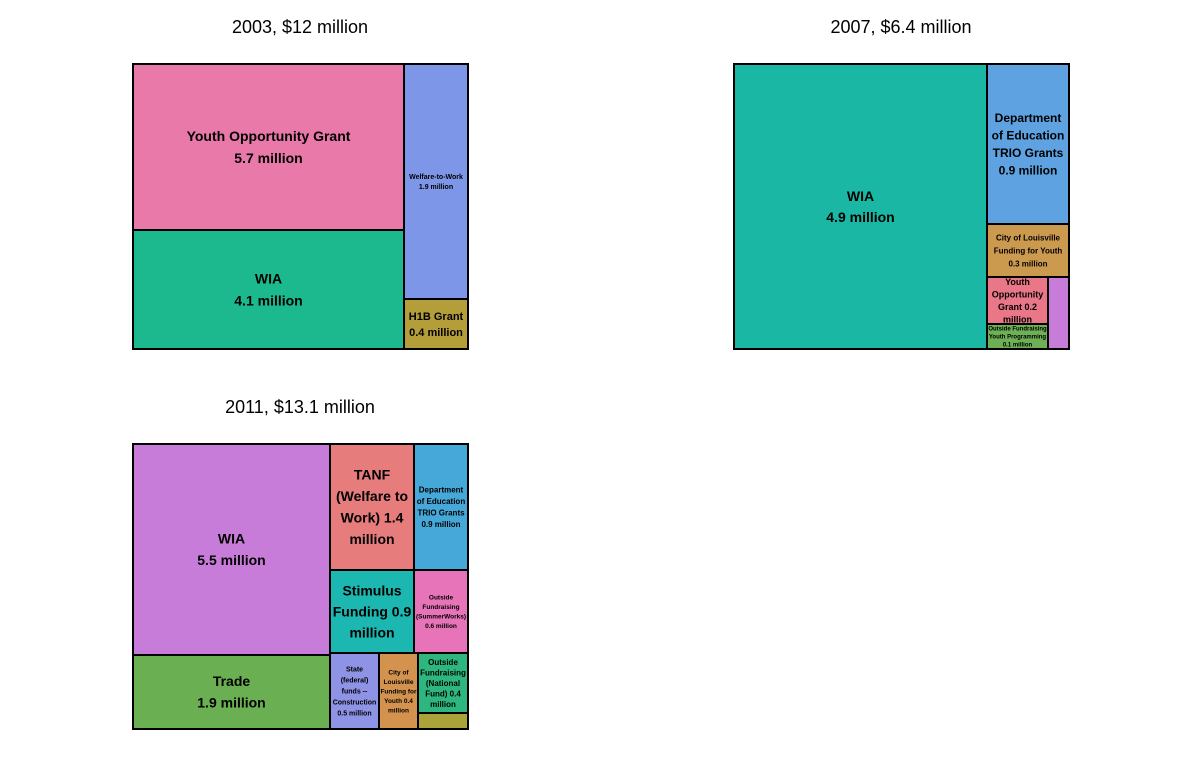 This screenshot has height=760, width=1202. I want to click on tile-2003-welfare-to-work-label-line: Welfare-to-Work, so click(436, 177).